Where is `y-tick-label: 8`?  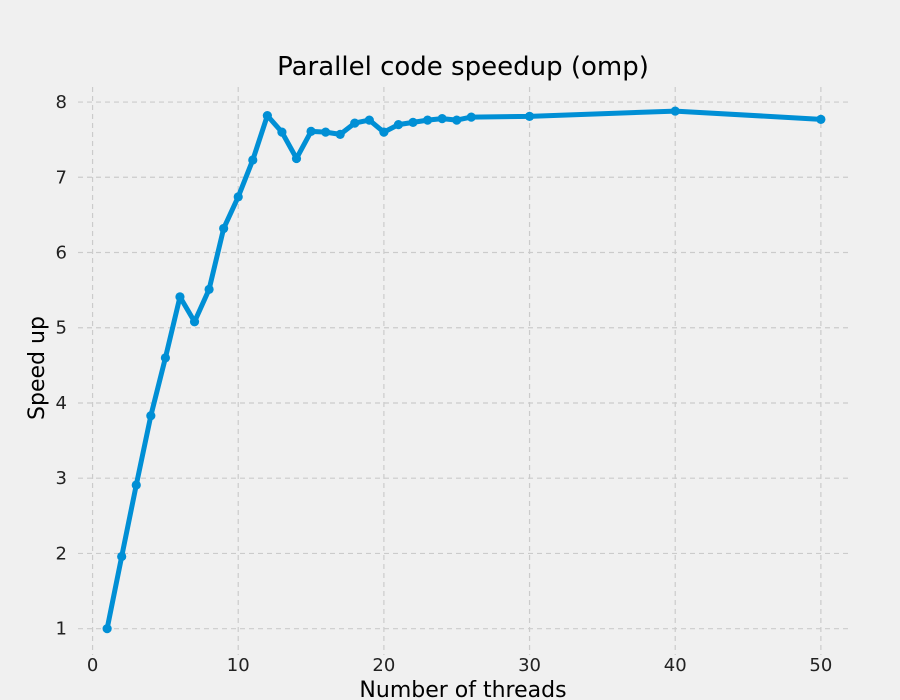
y-tick-label: 8 is located at coordinates (61, 102).